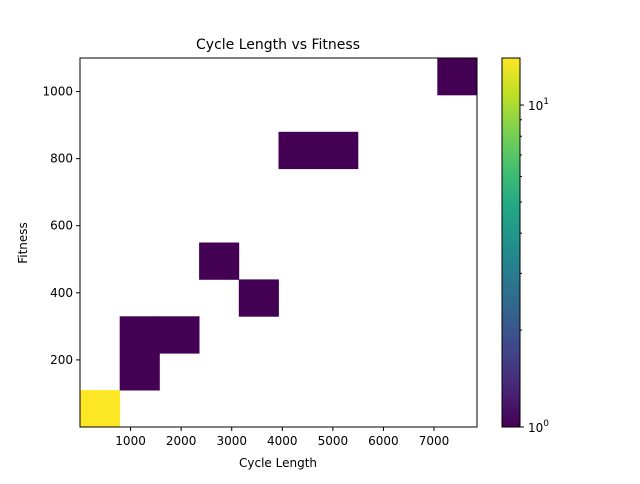 The height and width of the screenshot is (484, 640). Describe the element at coordinates (61, 360) in the screenshot. I see `y-tick-label: 200` at that location.